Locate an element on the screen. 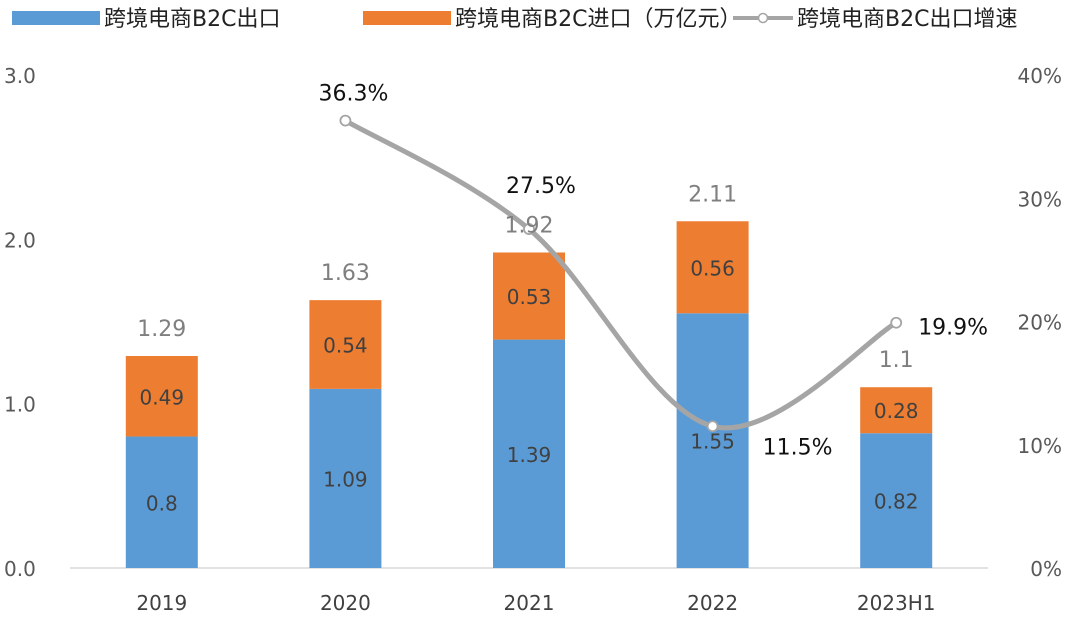  legend-item-1: 跨境电商B2C出口 is located at coordinates (146, 19).